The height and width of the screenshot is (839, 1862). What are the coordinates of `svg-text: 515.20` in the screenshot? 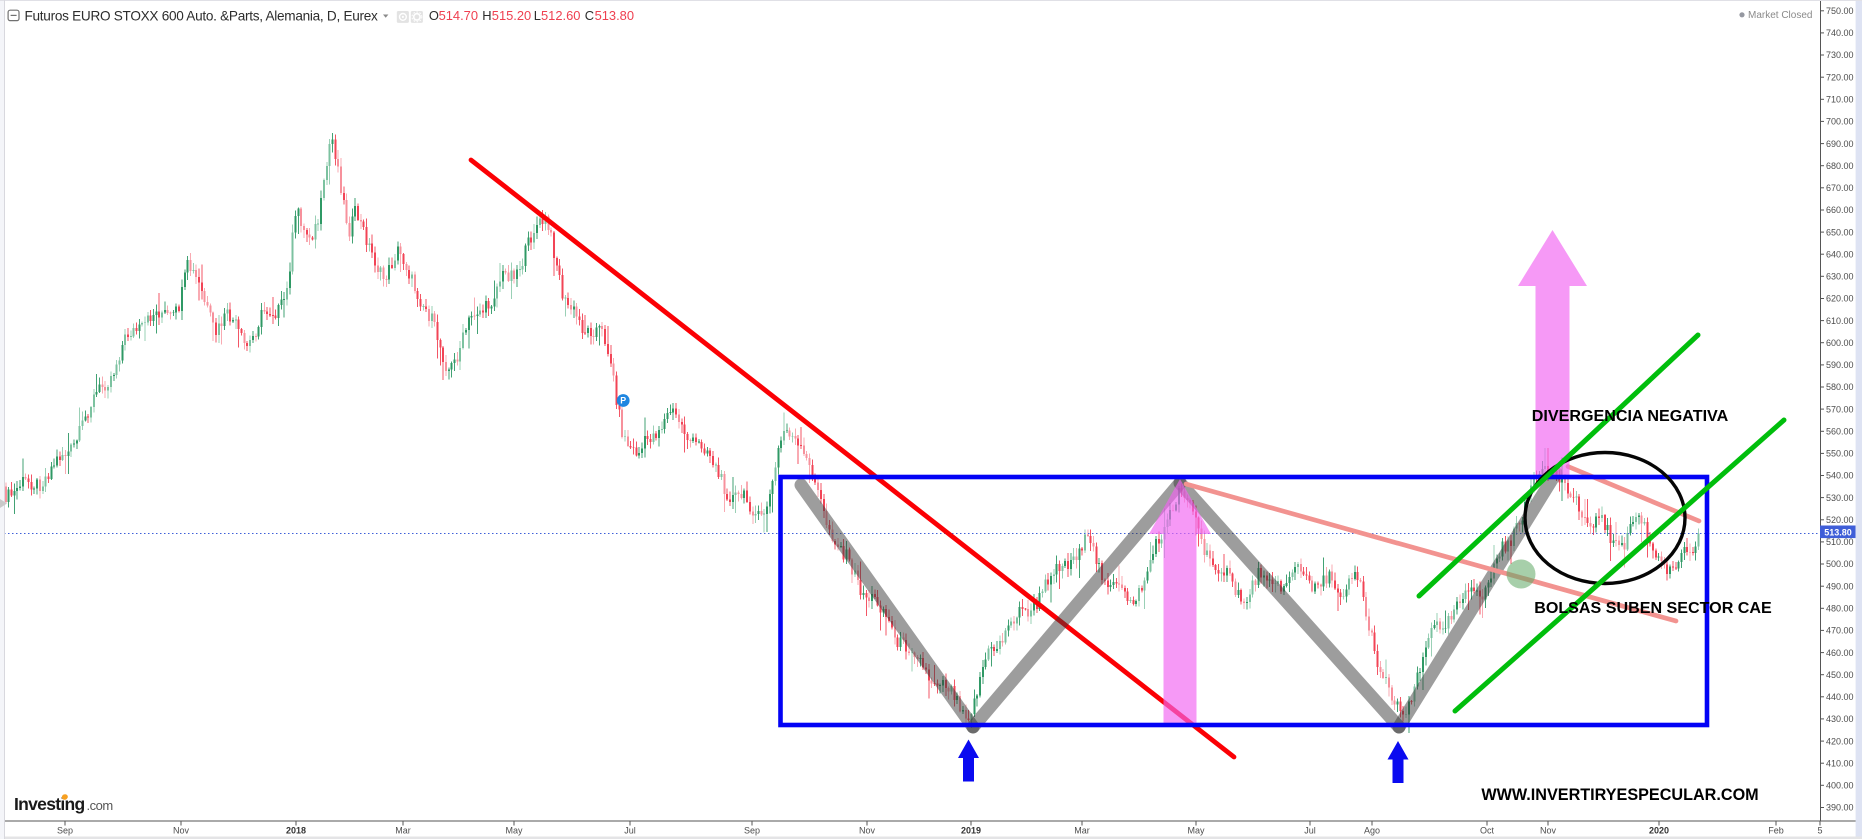 It's located at (511, 15).